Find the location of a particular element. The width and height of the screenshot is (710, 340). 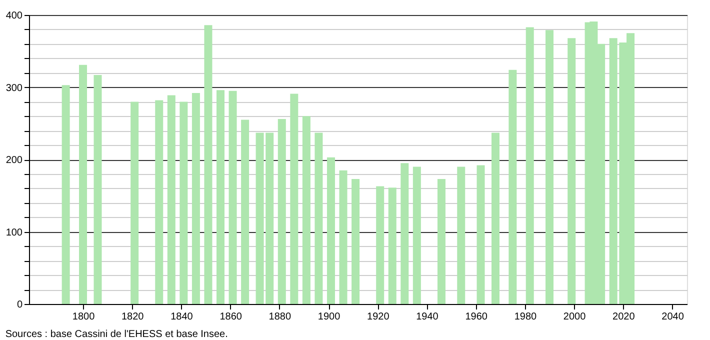

x-tick-label: 1920 is located at coordinates (378, 317).